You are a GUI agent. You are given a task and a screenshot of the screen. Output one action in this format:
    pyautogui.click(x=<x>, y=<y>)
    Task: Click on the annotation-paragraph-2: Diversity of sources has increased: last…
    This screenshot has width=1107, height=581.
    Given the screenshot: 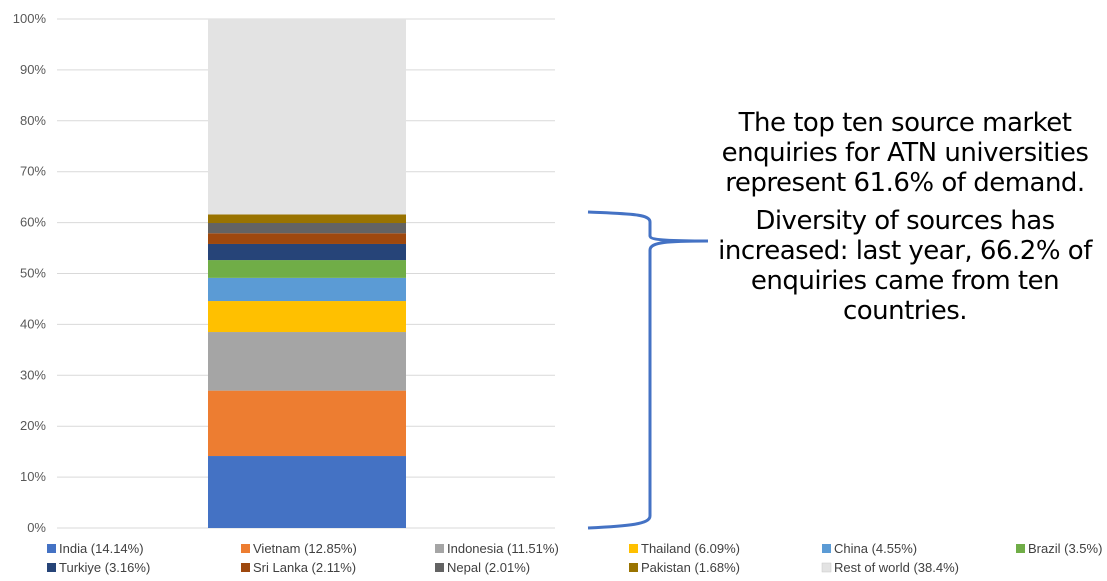 What is the action you would take?
    pyautogui.click(x=905, y=266)
    